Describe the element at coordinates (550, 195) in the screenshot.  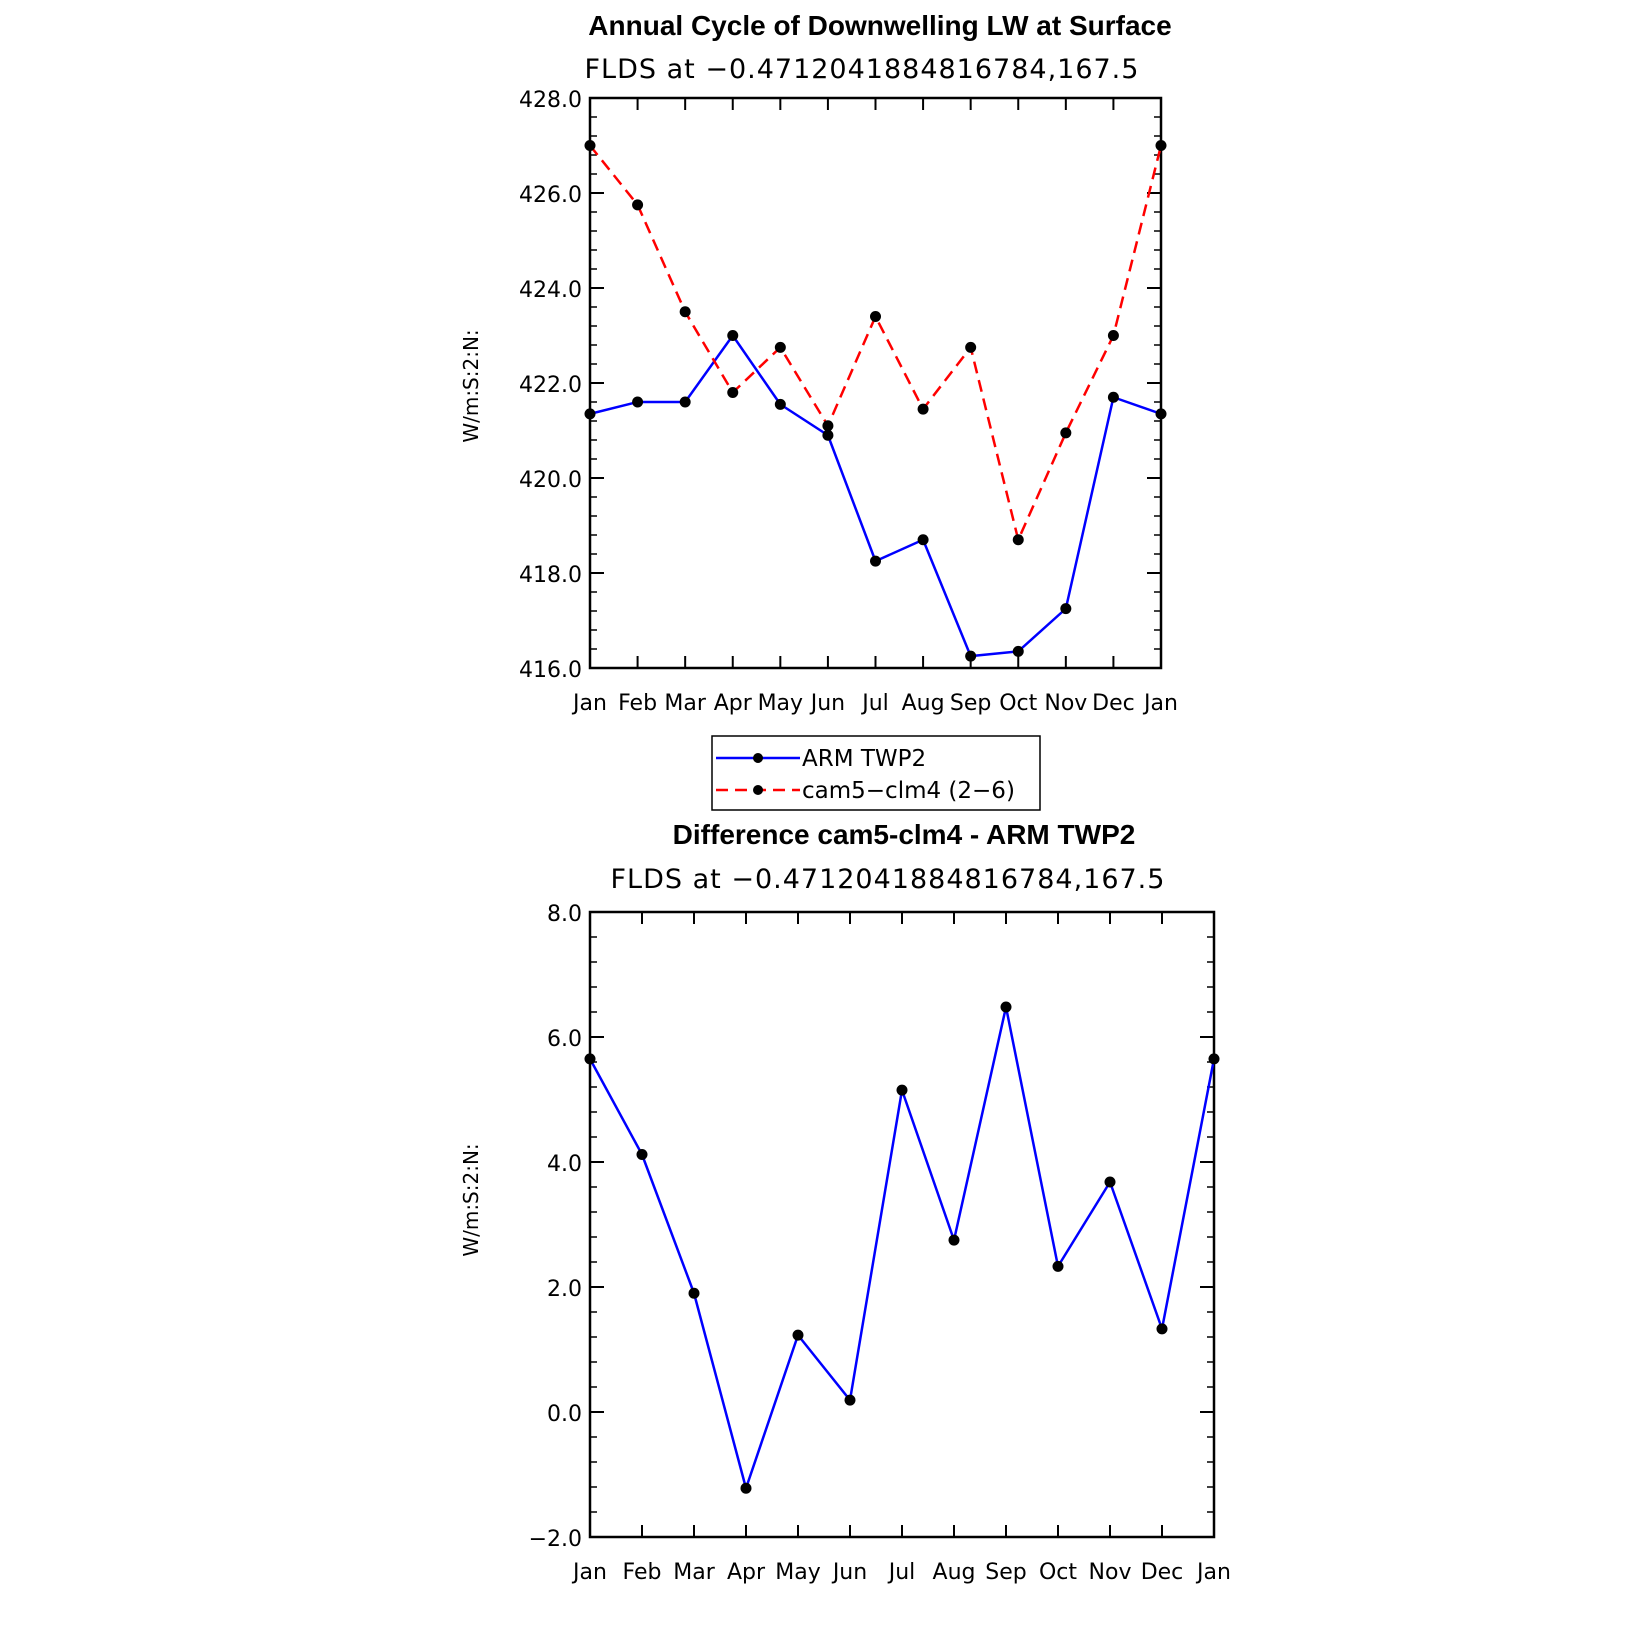
I see `y-tick-label: 426.0` at that location.